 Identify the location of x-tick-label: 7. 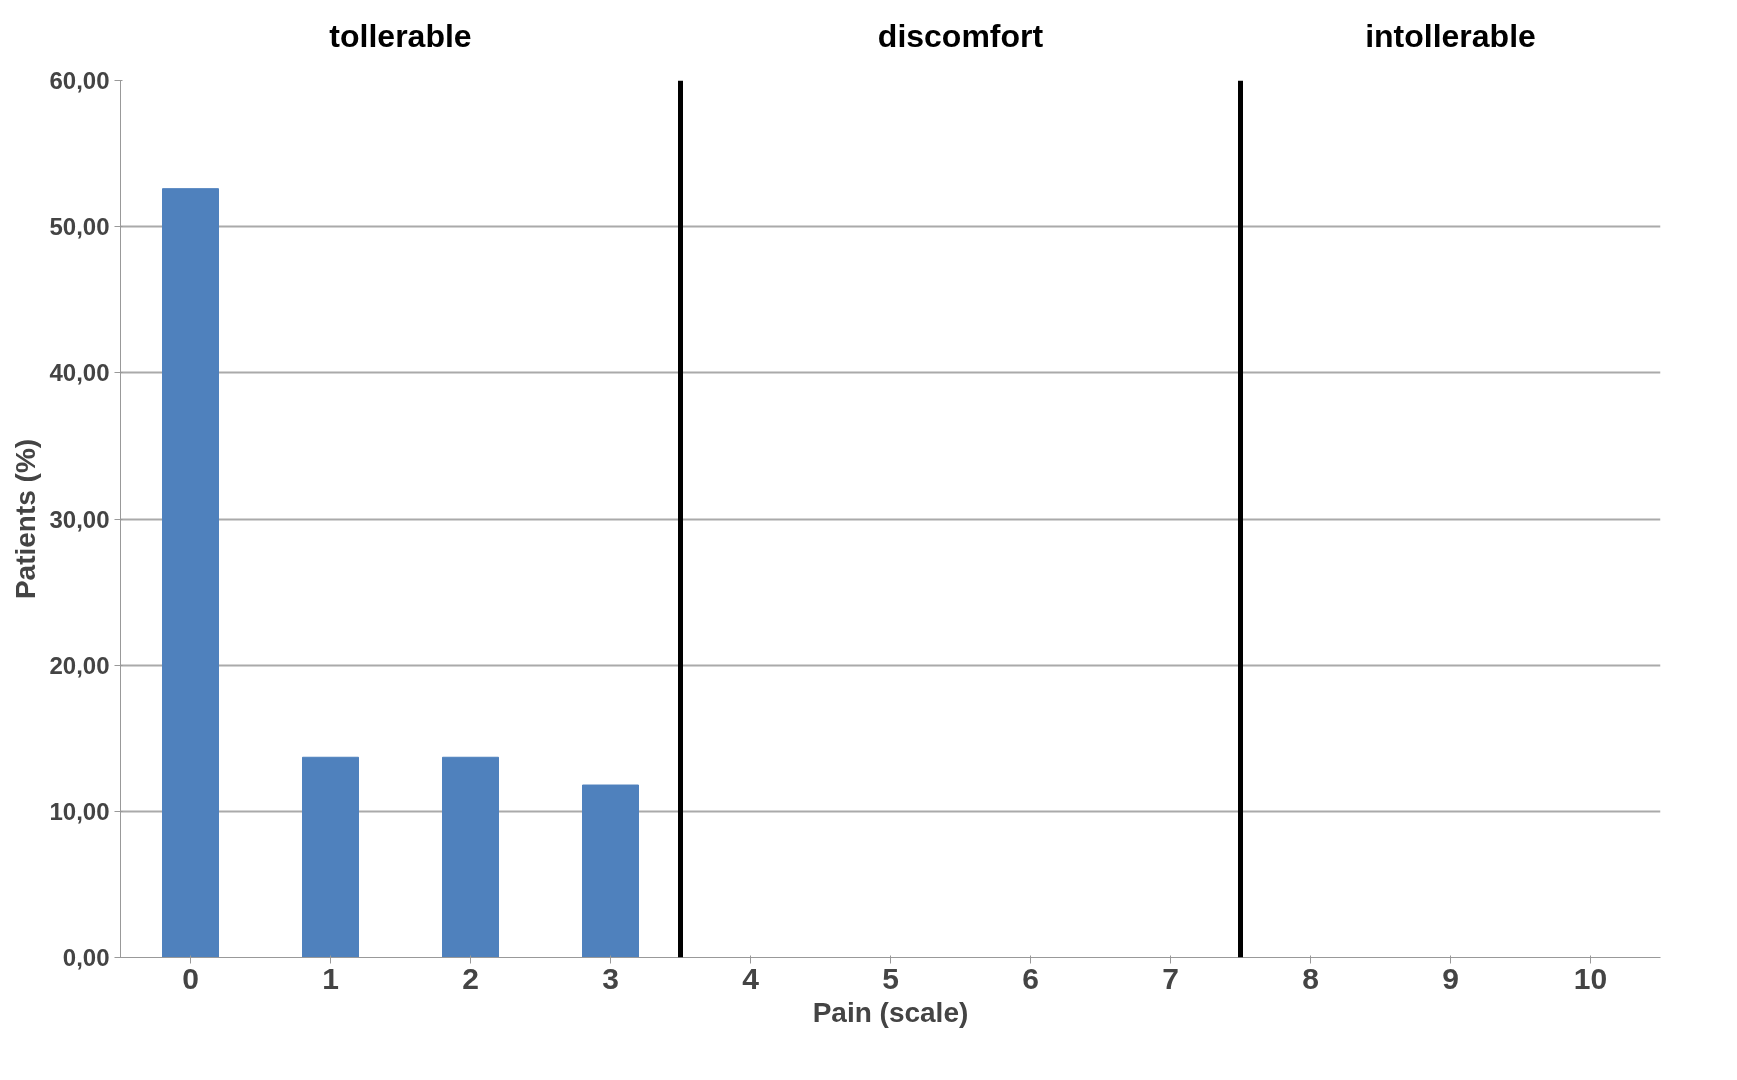
(1170, 978).